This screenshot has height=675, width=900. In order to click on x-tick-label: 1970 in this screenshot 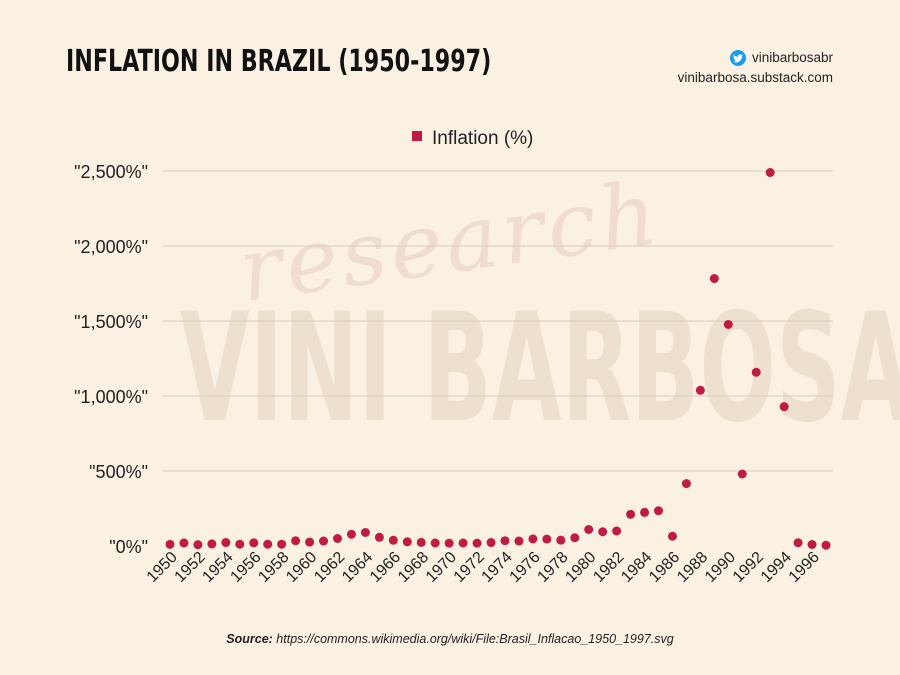, I will do `click(441, 567)`.